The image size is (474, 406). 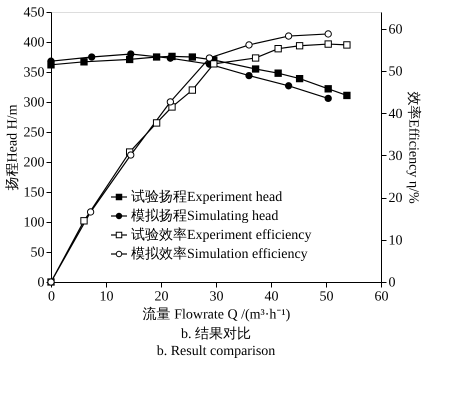 What do you see at coordinates (395, 240) in the screenshot?
I see `y2-tick-label: 10` at bounding box center [395, 240].